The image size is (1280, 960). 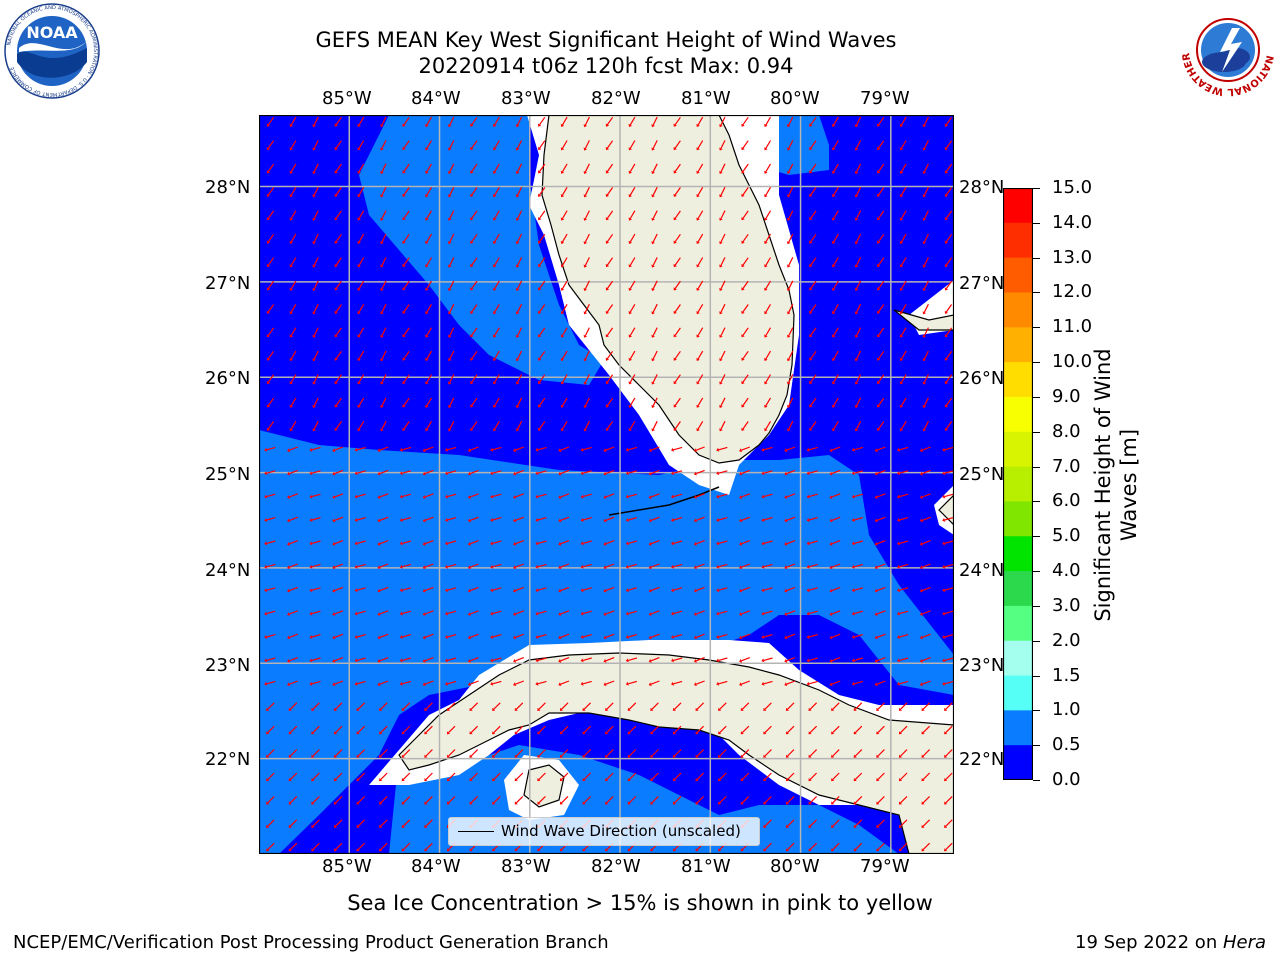 What do you see at coordinates (1018, 658) in the screenshot?
I see `colorbar-segment` at bounding box center [1018, 658].